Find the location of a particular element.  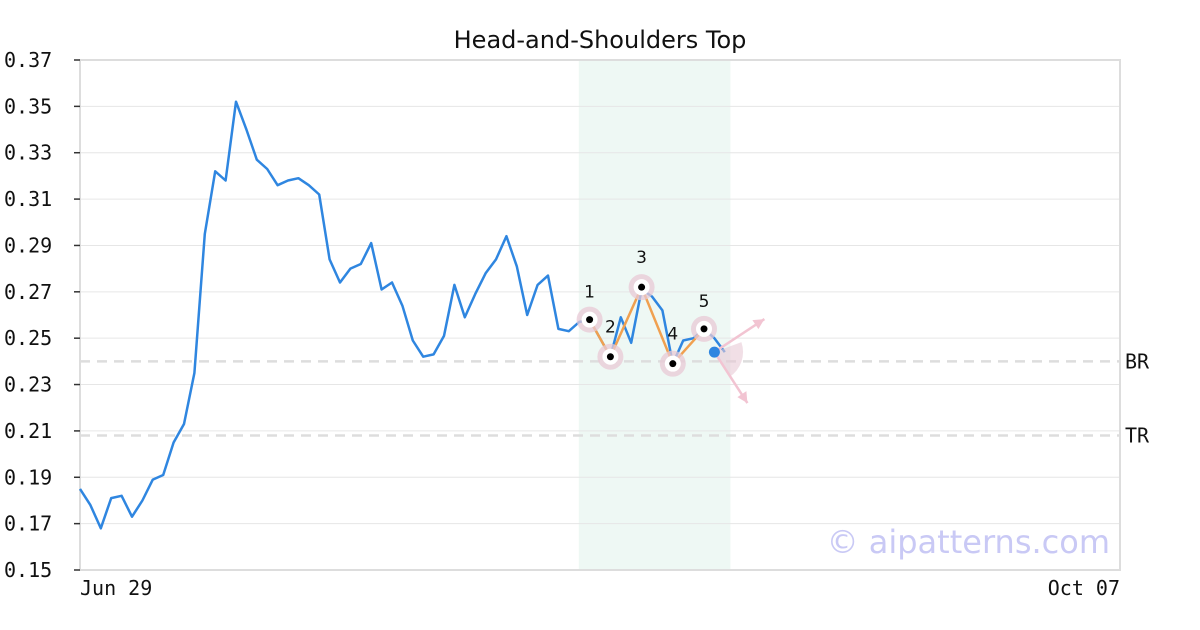

pattern-point-label: 2 is located at coordinates (610, 328).